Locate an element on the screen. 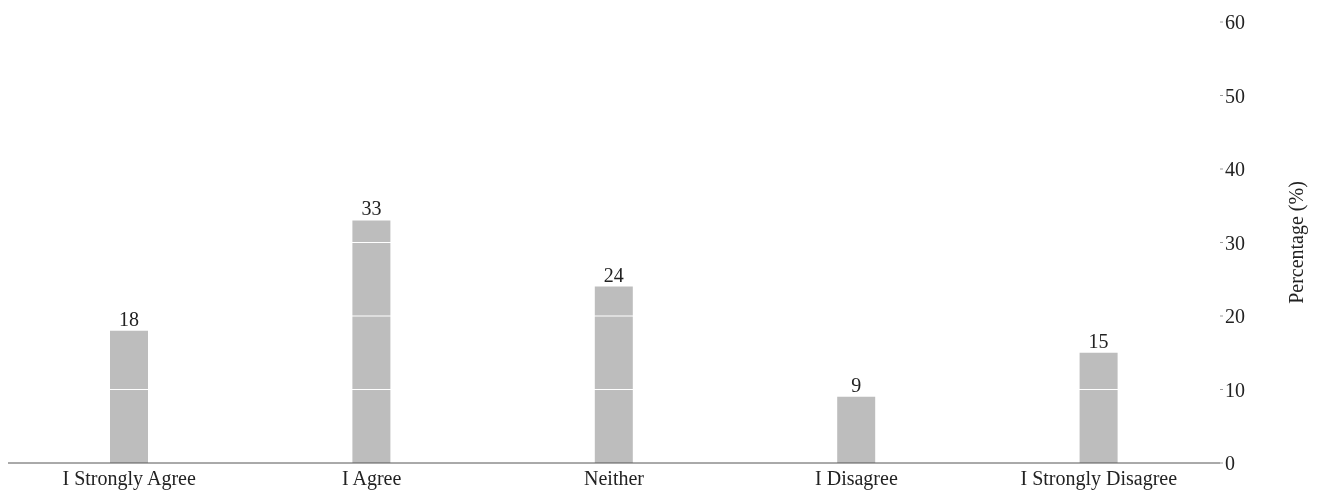 The image size is (1321, 504). x-tick-label: I Disagree is located at coordinates (856, 479).